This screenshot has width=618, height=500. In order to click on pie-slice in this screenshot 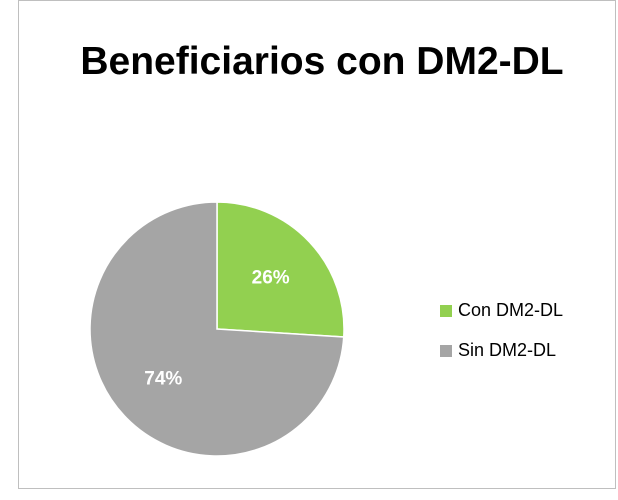, I will do `click(280, 269)`.